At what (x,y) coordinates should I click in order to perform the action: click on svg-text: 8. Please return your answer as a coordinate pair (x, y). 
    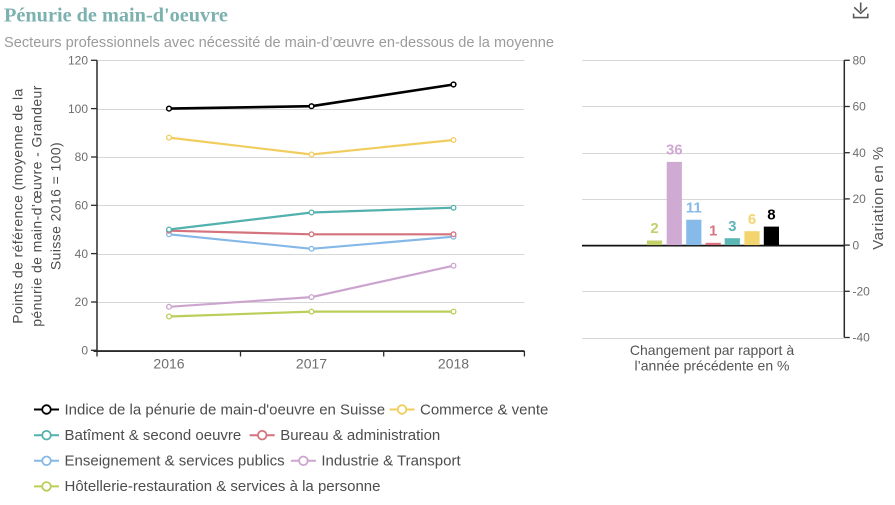
    Looking at the image, I should click on (771, 214).